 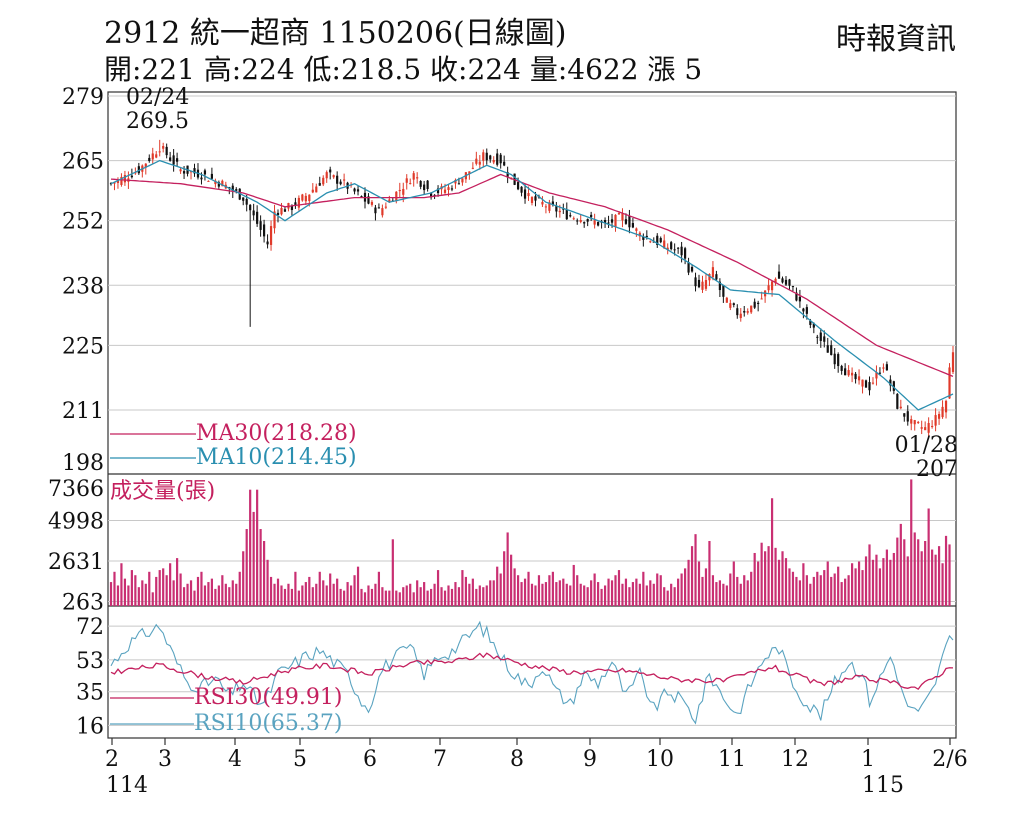 I want to click on price-tick-label: 225, so click(x=83, y=346).